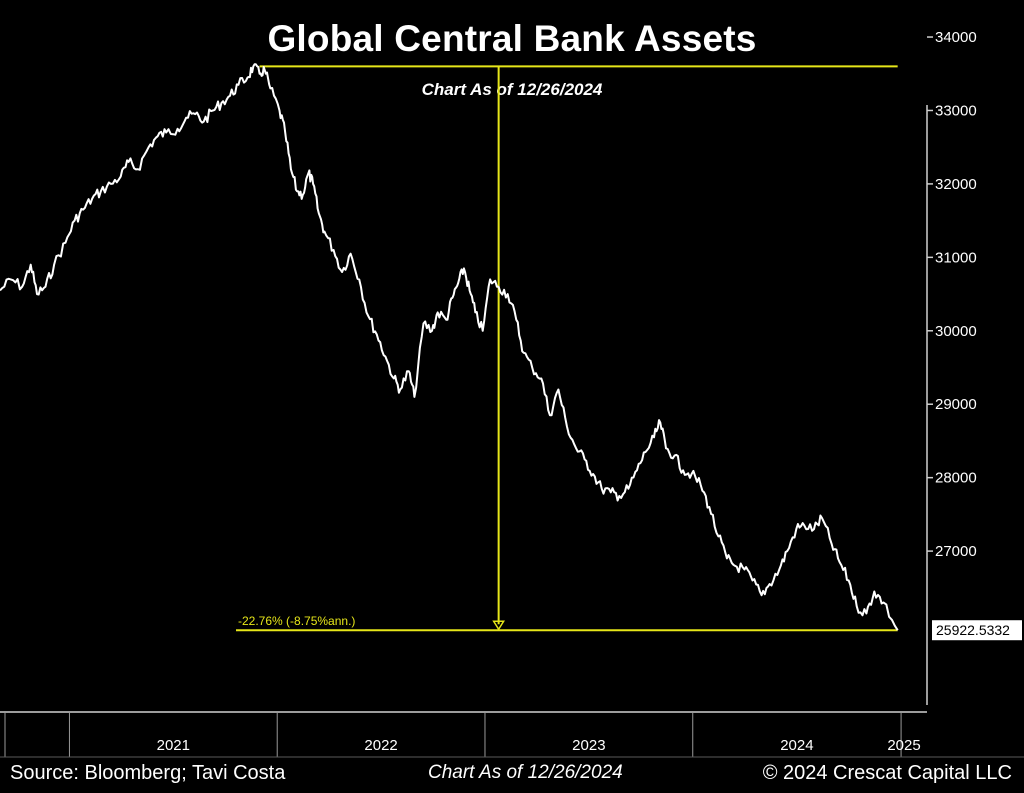  What do you see at coordinates (887, 773) in the screenshot?
I see `footer-copyright: © 2024 Crescat Capital LLC` at bounding box center [887, 773].